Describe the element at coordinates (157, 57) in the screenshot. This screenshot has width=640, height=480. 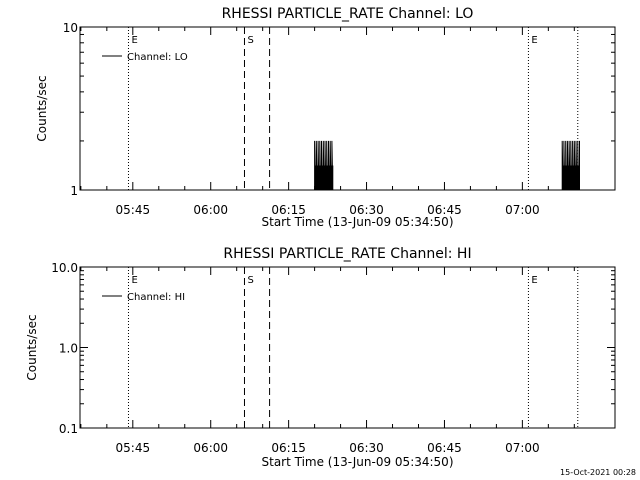
I see `legend-entry: Channel: LO` at that location.